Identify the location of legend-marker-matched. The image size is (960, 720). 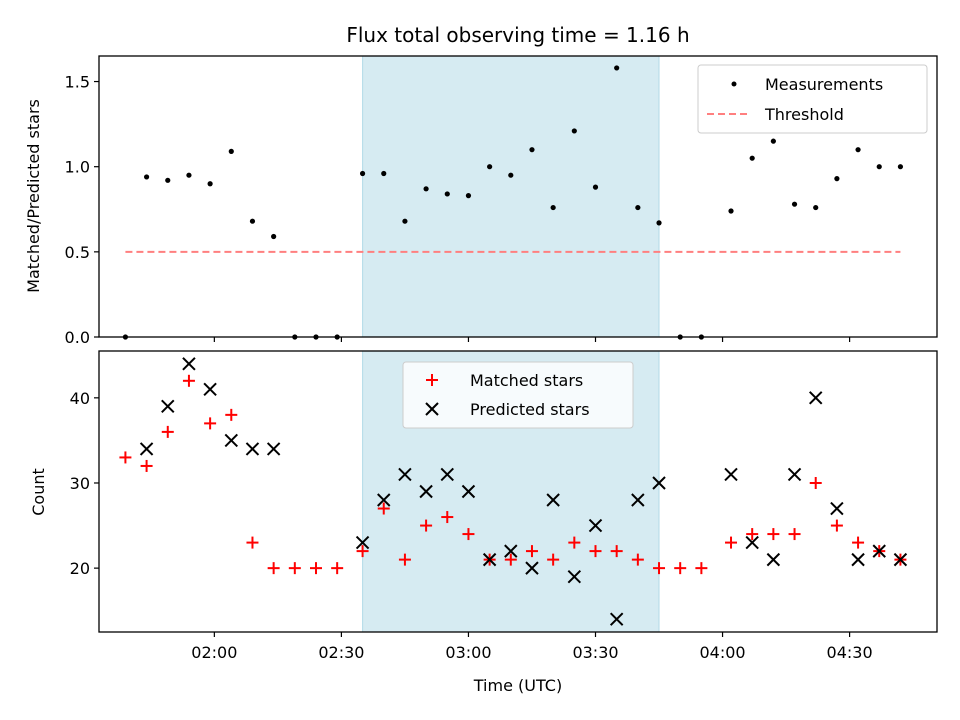
(432, 380).